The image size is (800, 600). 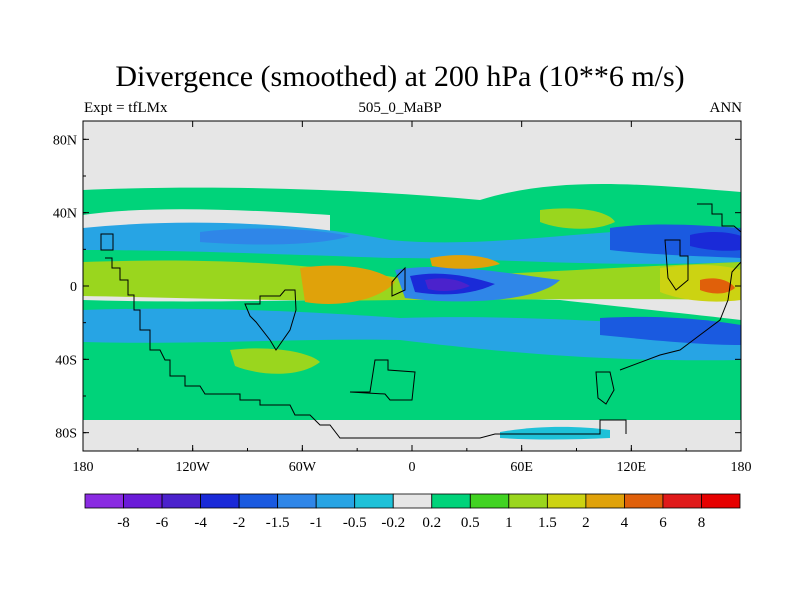 I want to click on colorbar-label: -1, so click(x=316, y=523).